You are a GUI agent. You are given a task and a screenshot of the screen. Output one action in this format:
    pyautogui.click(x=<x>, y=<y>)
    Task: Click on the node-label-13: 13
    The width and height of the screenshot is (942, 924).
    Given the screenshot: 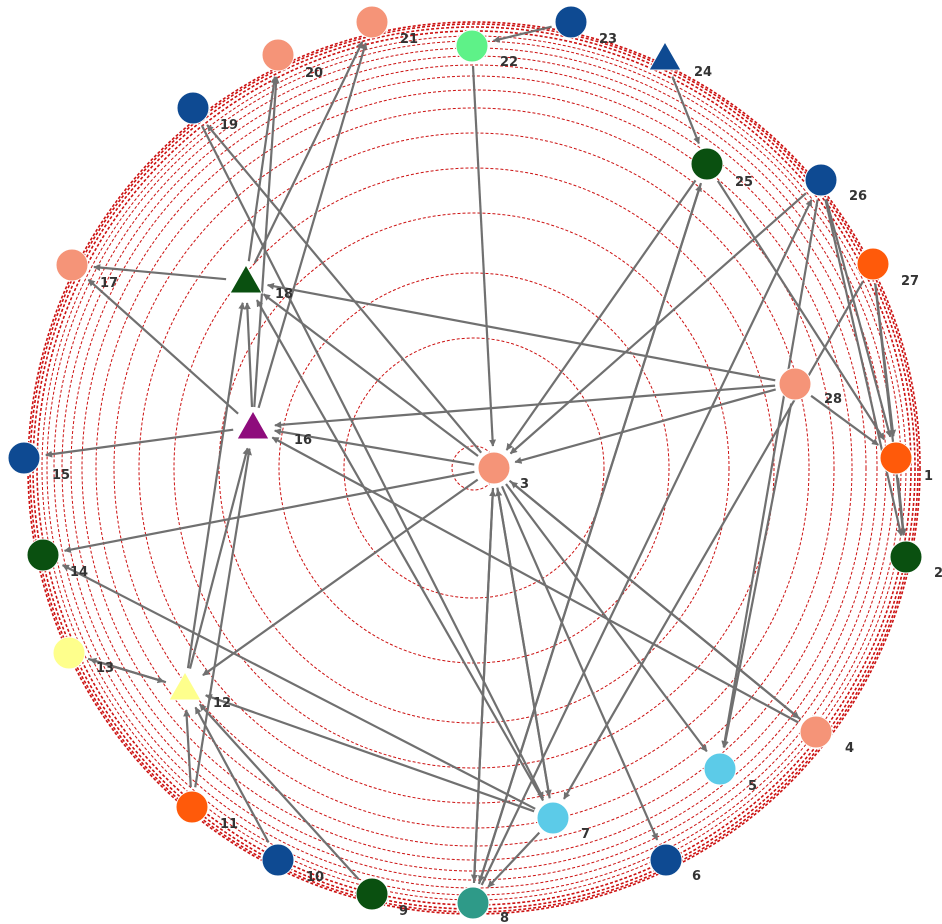 What is the action you would take?
    pyautogui.click(x=105, y=668)
    